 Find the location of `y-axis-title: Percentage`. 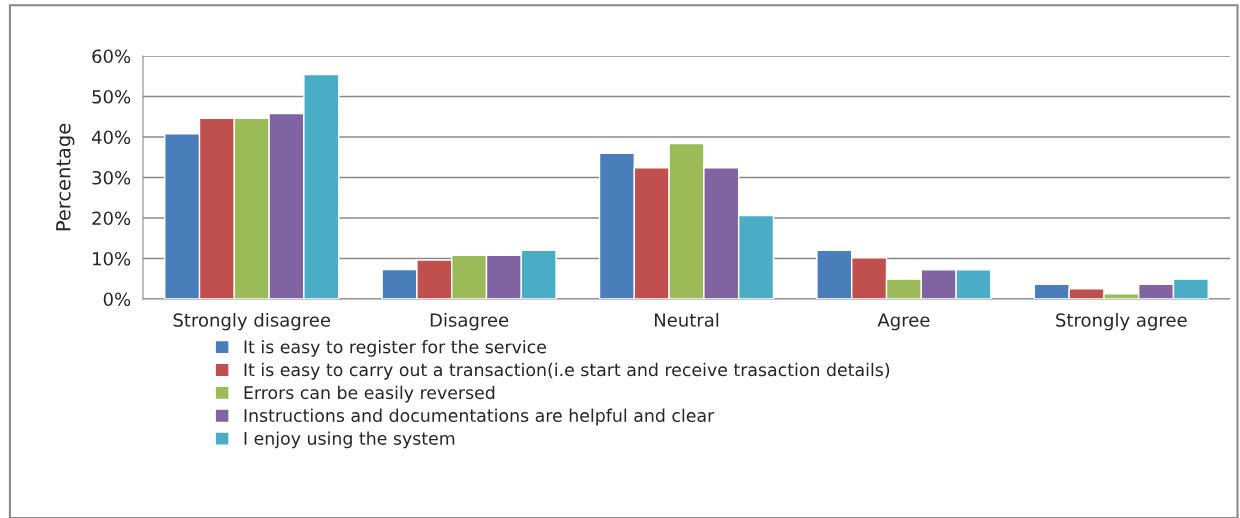

y-axis-title: Percentage is located at coordinates (65, 177).